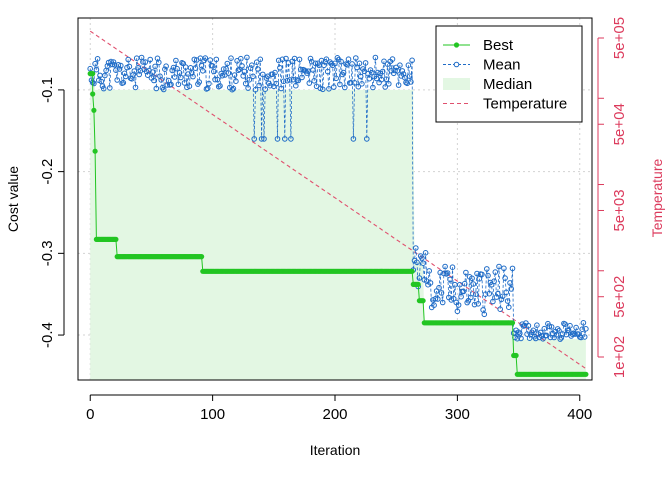  What do you see at coordinates (619, 38) in the screenshot?
I see `y2-tick-label: 5e+05` at bounding box center [619, 38].